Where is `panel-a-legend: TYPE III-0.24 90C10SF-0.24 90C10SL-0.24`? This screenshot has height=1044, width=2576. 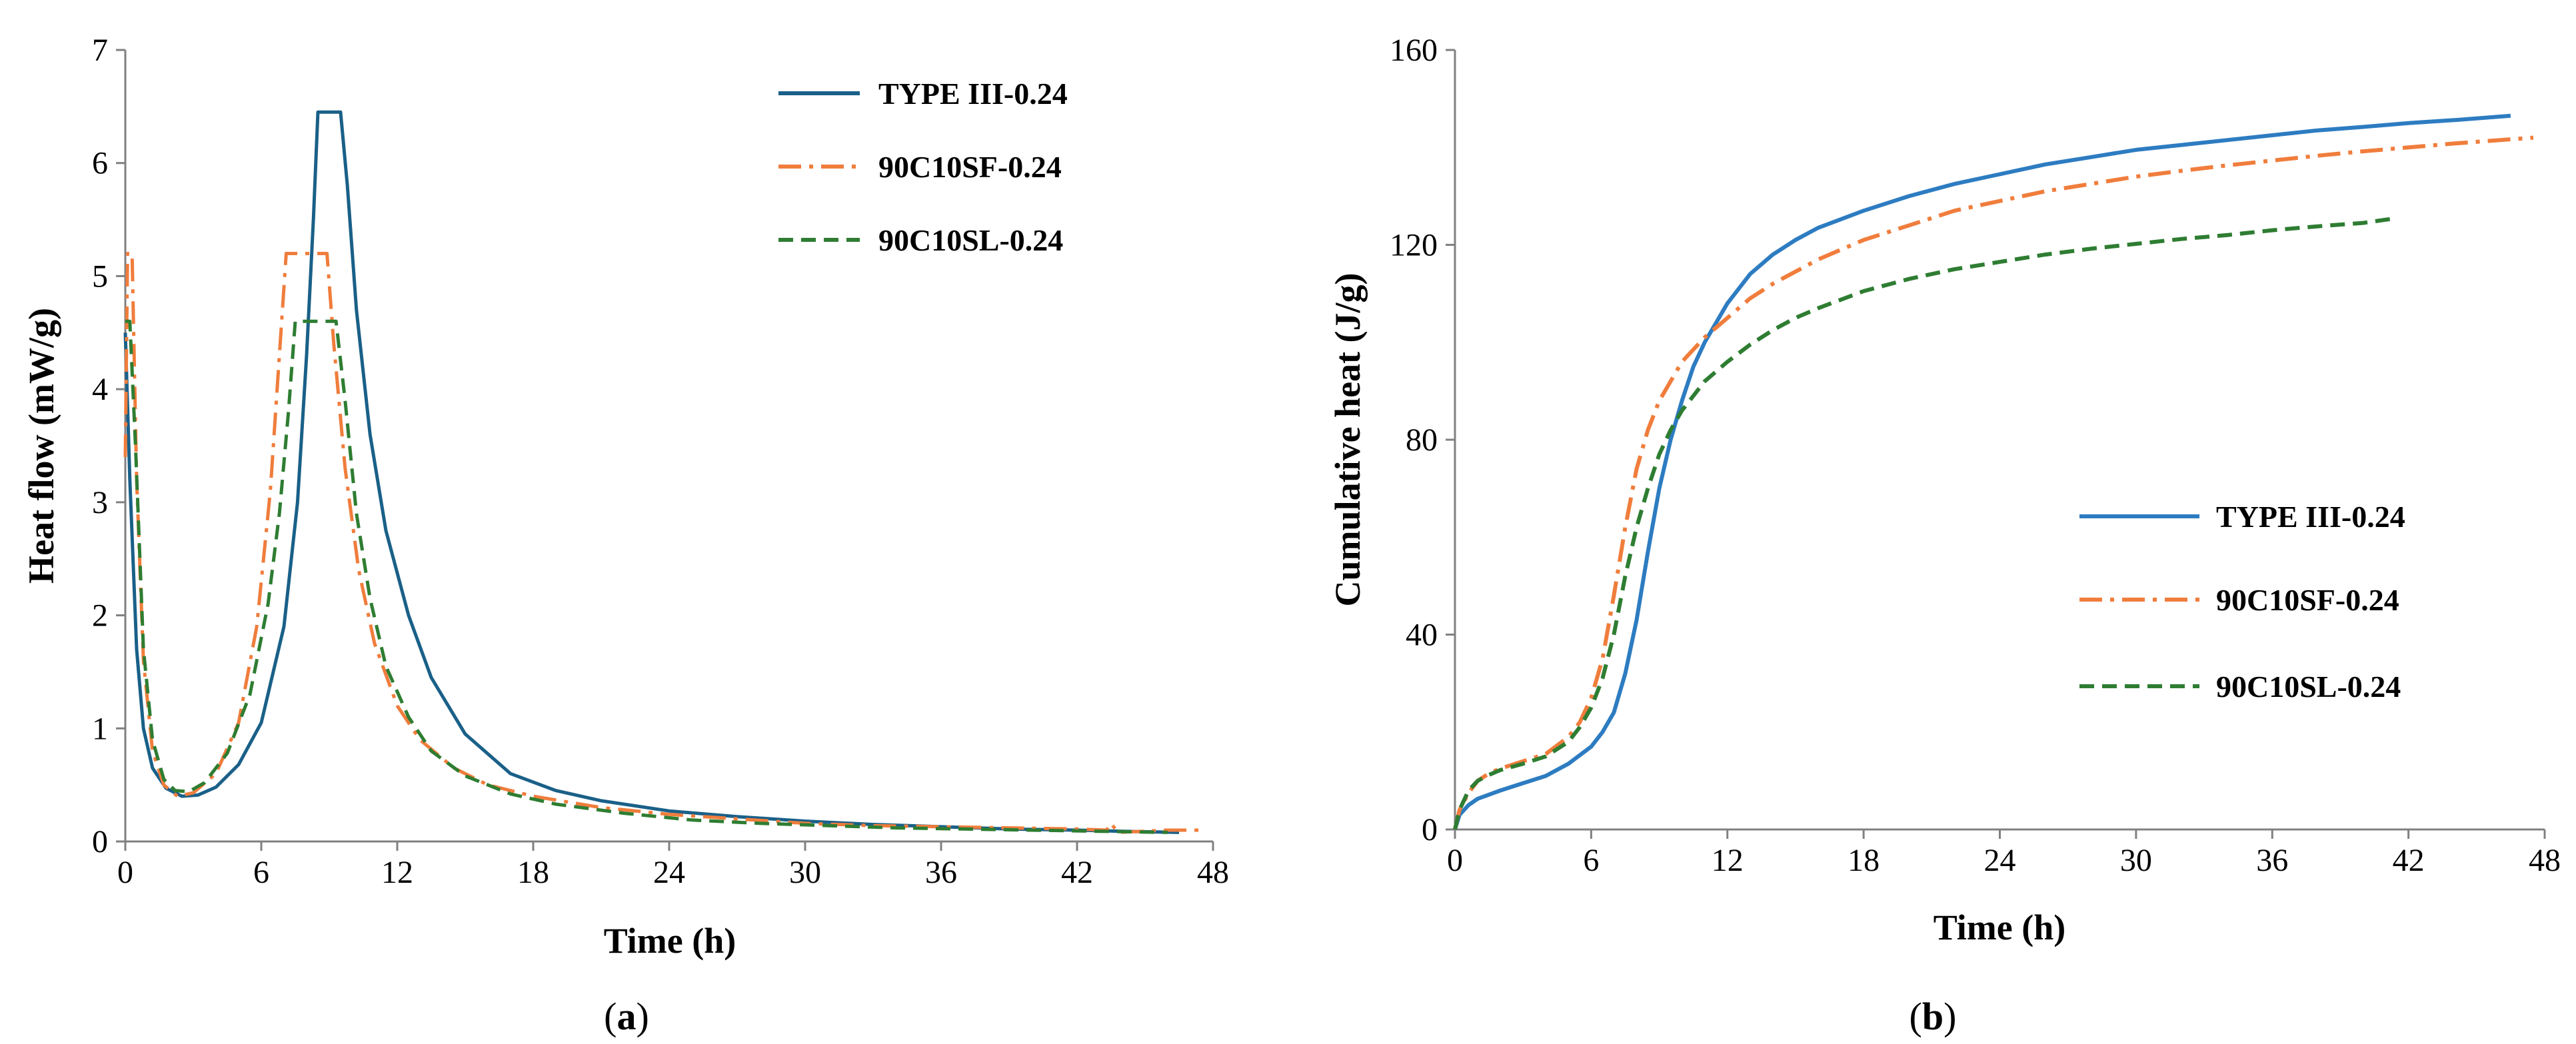
panel-a-legend: TYPE III-0.24 90C10SF-0.24 90C10SL-0.24 is located at coordinates (923, 167).